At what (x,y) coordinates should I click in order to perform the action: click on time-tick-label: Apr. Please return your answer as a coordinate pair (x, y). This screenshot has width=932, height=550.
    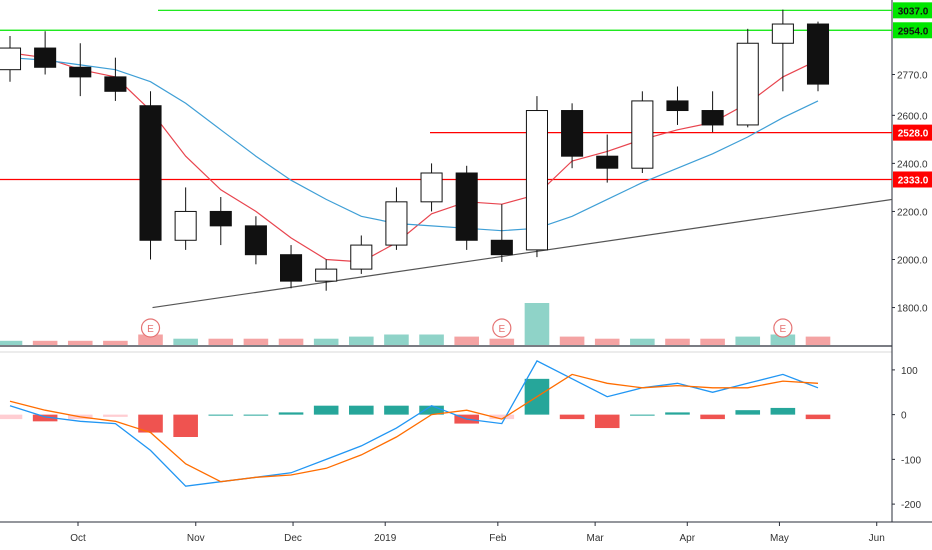
    Looking at the image, I should click on (687, 538).